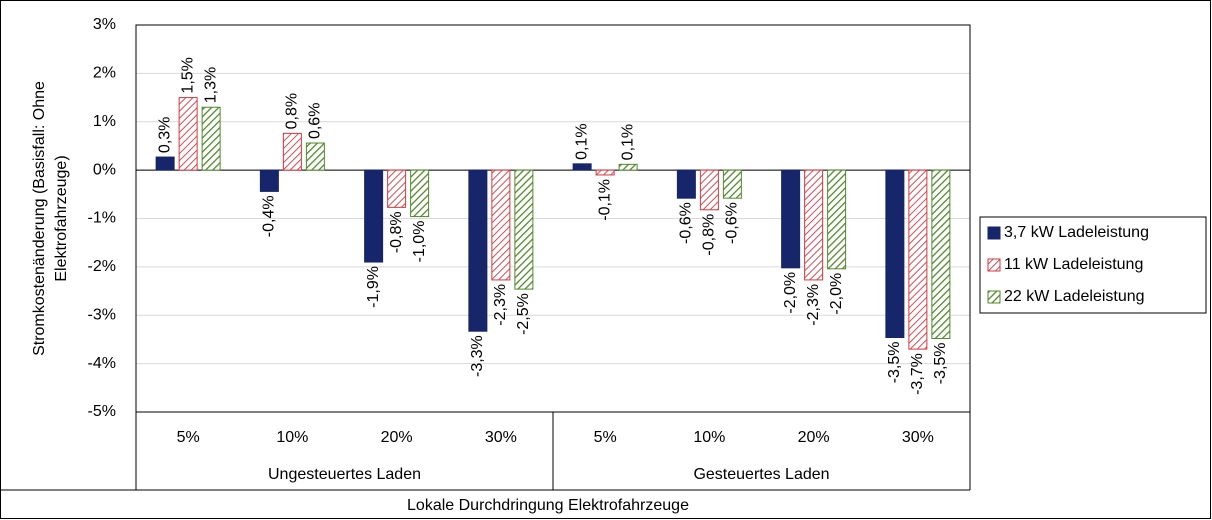 This screenshot has width=1212, height=520. Describe the element at coordinates (269, 216) in the screenshot. I see `value-label: -0,4%` at that location.